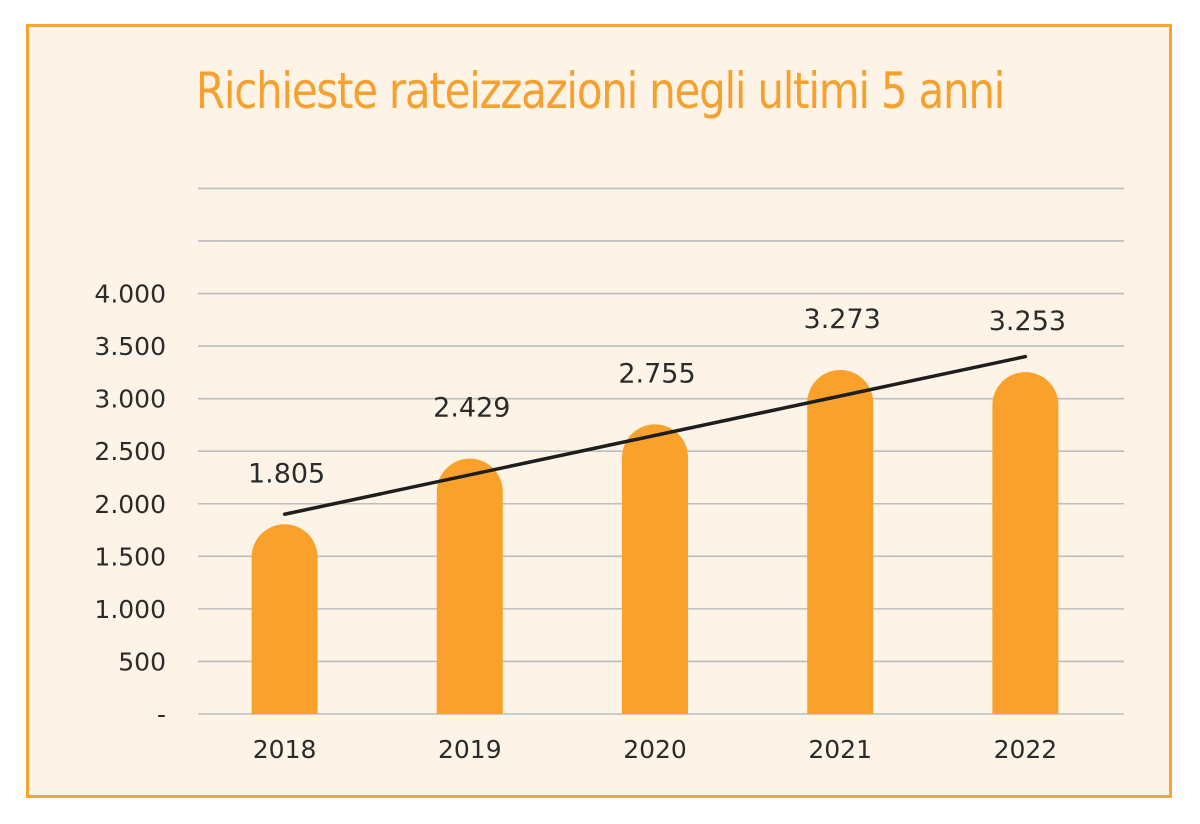  I want to click on x-tick-label: 2020, so click(655, 749).